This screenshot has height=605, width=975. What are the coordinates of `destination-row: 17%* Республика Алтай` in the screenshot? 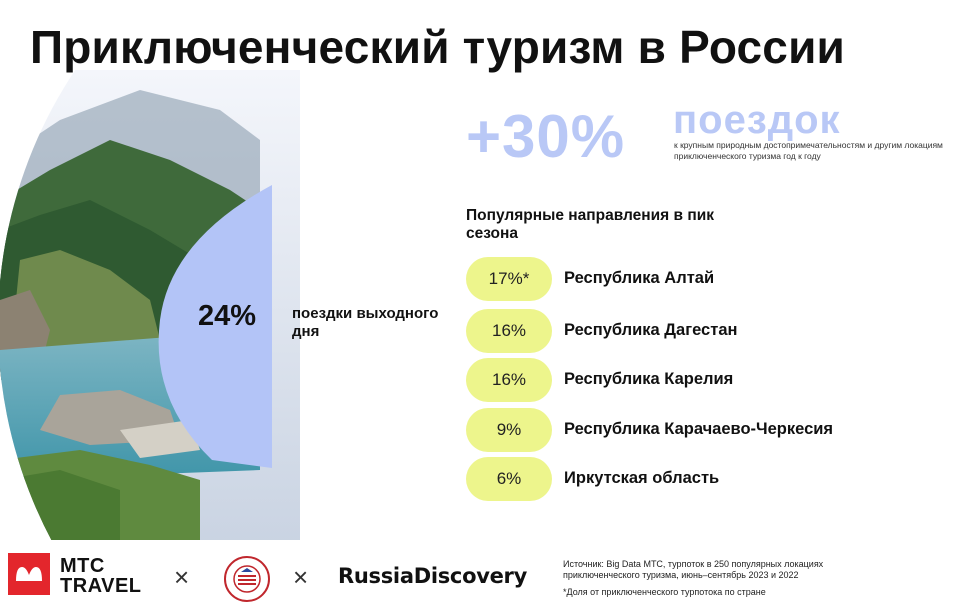 It's located at (706, 279).